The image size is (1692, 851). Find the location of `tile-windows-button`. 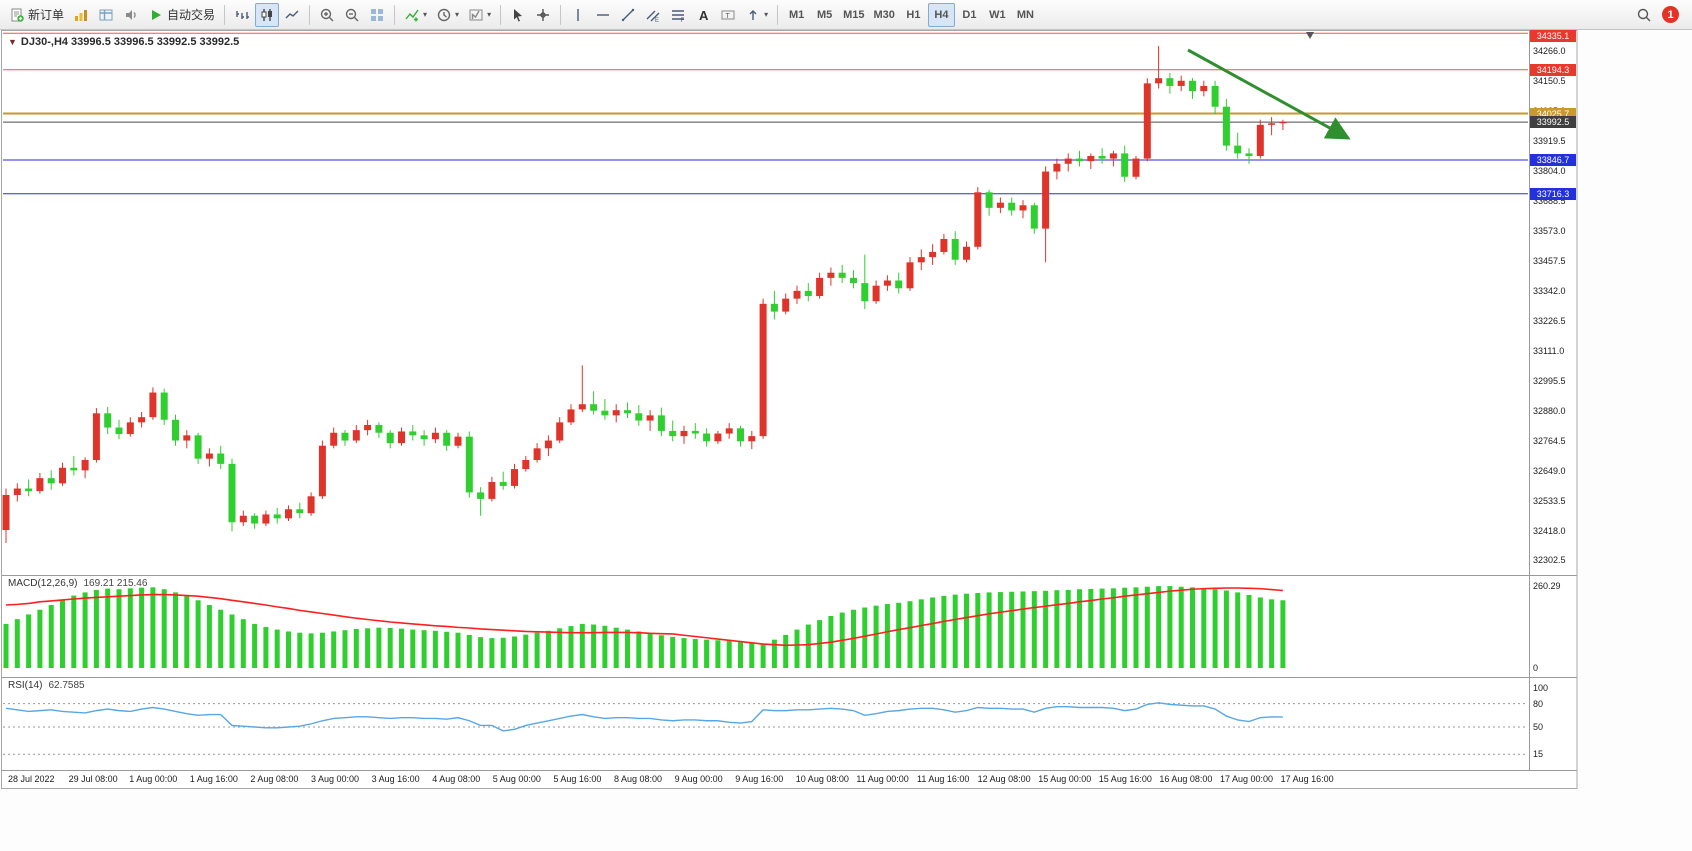

tile-windows-button is located at coordinates (377, 15).